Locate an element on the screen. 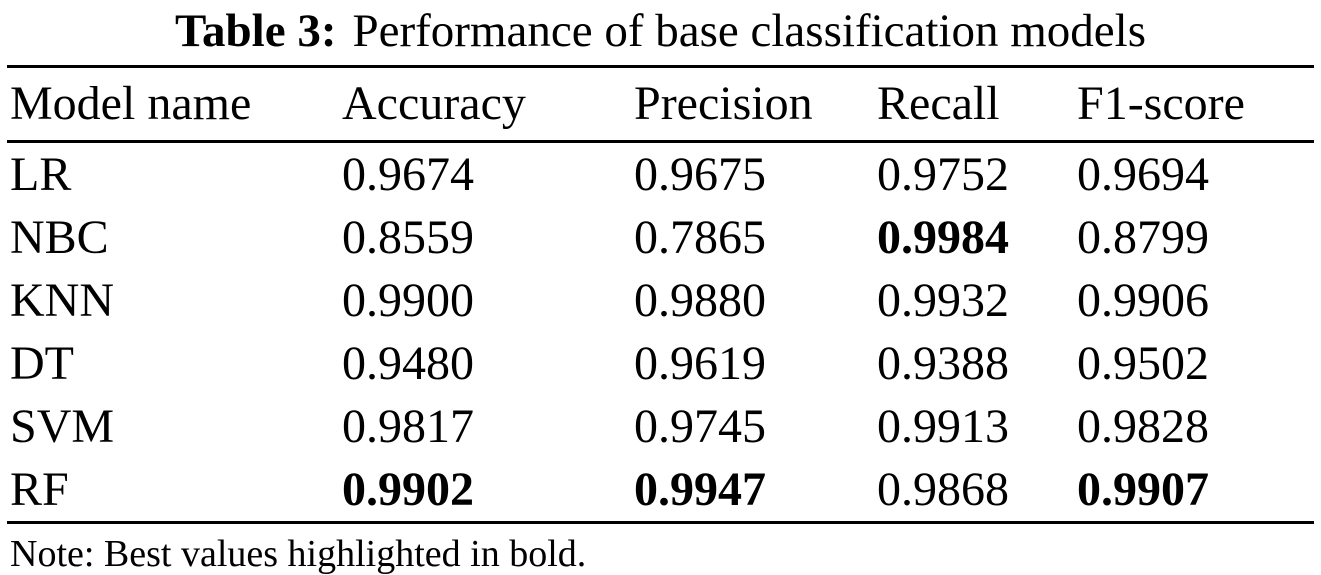 This screenshot has width=1321, height=575. recall-cell: 0.9752 is located at coordinates (943, 174).